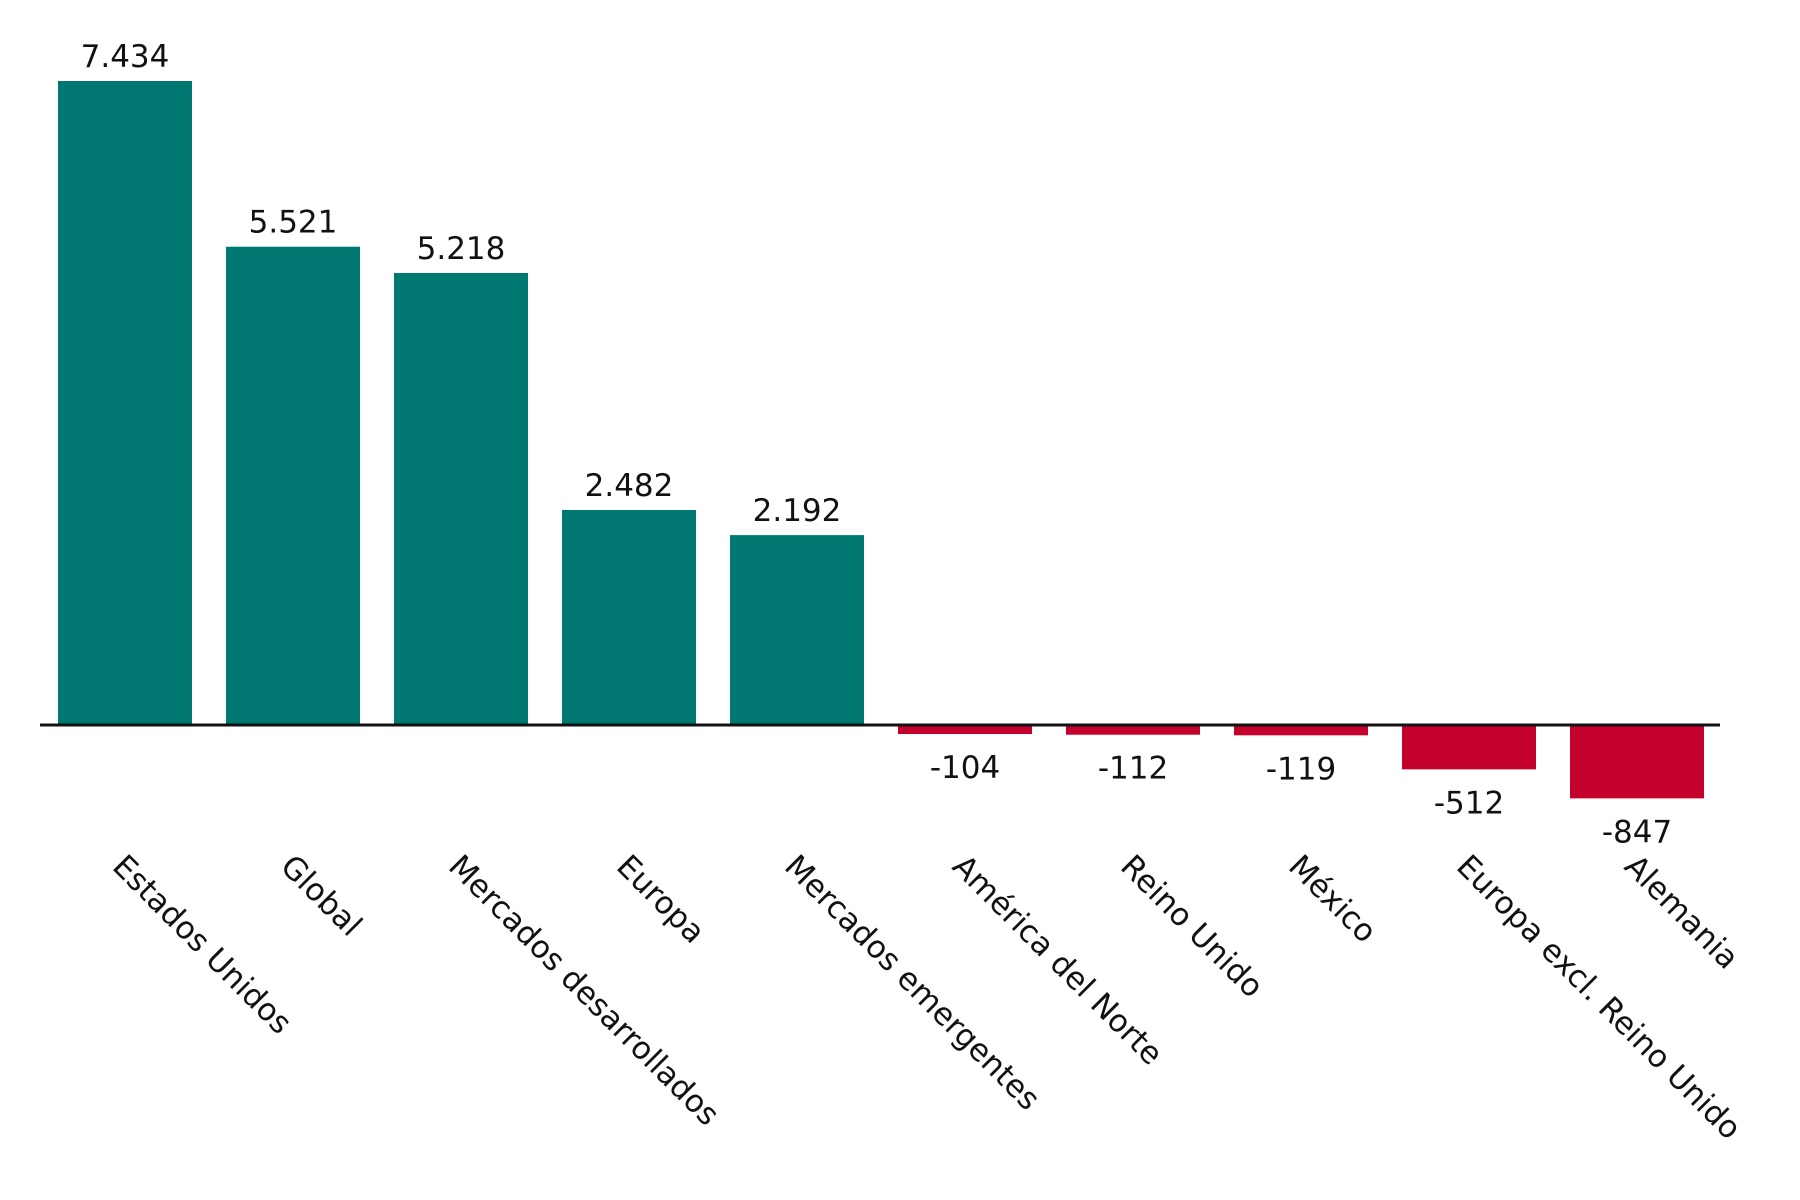 This screenshot has height=1200, width=1800. What do you see at coordinates (1133, 769) in the screenshot?
I see `data-label: -112` at bounding box center [1133, 769].